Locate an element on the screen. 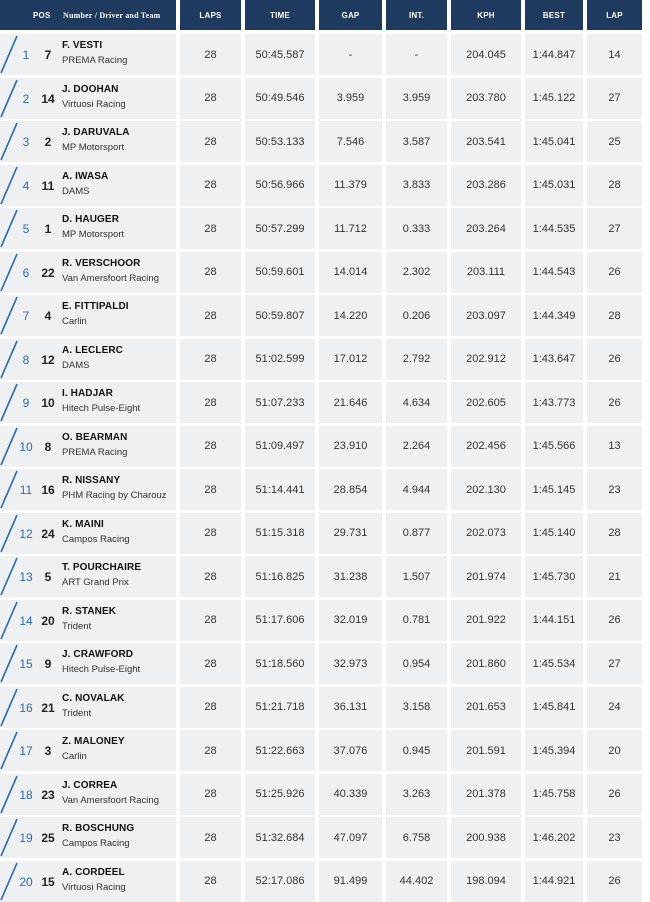  position-number: 18 is located at coordinates (26, 794).